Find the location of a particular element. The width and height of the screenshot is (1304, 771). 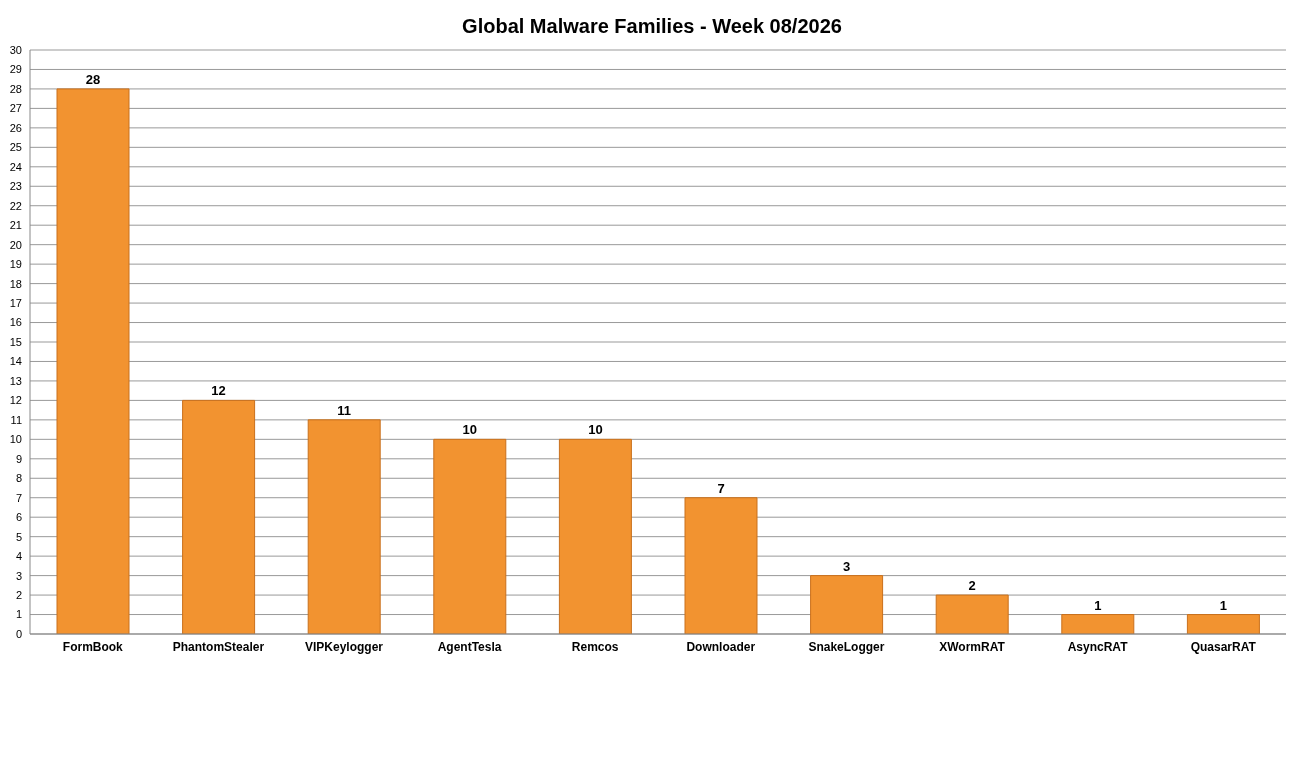

y-tick-label: 16 is located at coordinates (15, 322).